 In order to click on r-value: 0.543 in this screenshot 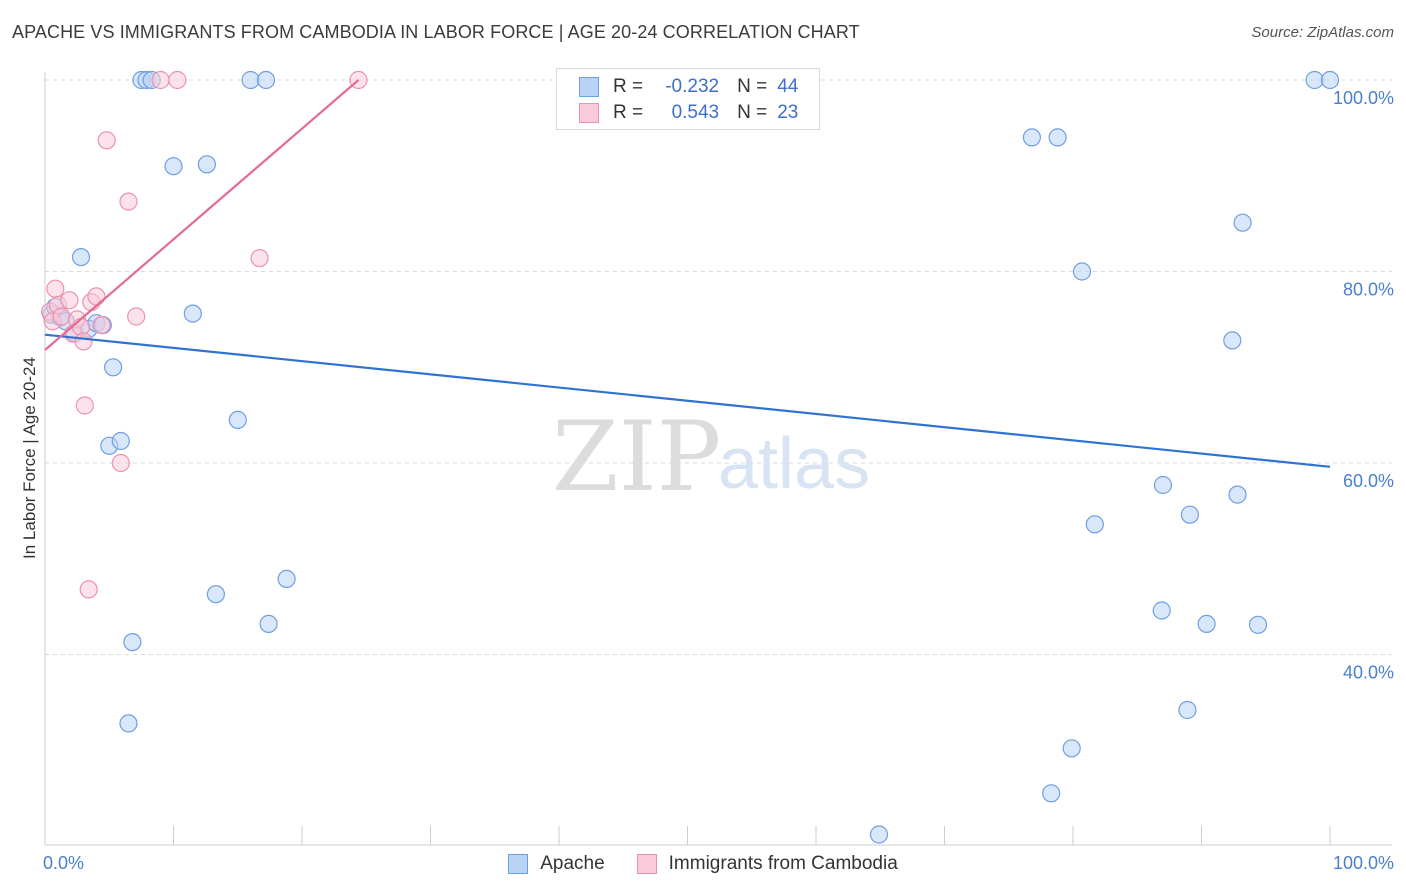, I will do `click(695, 112)`.